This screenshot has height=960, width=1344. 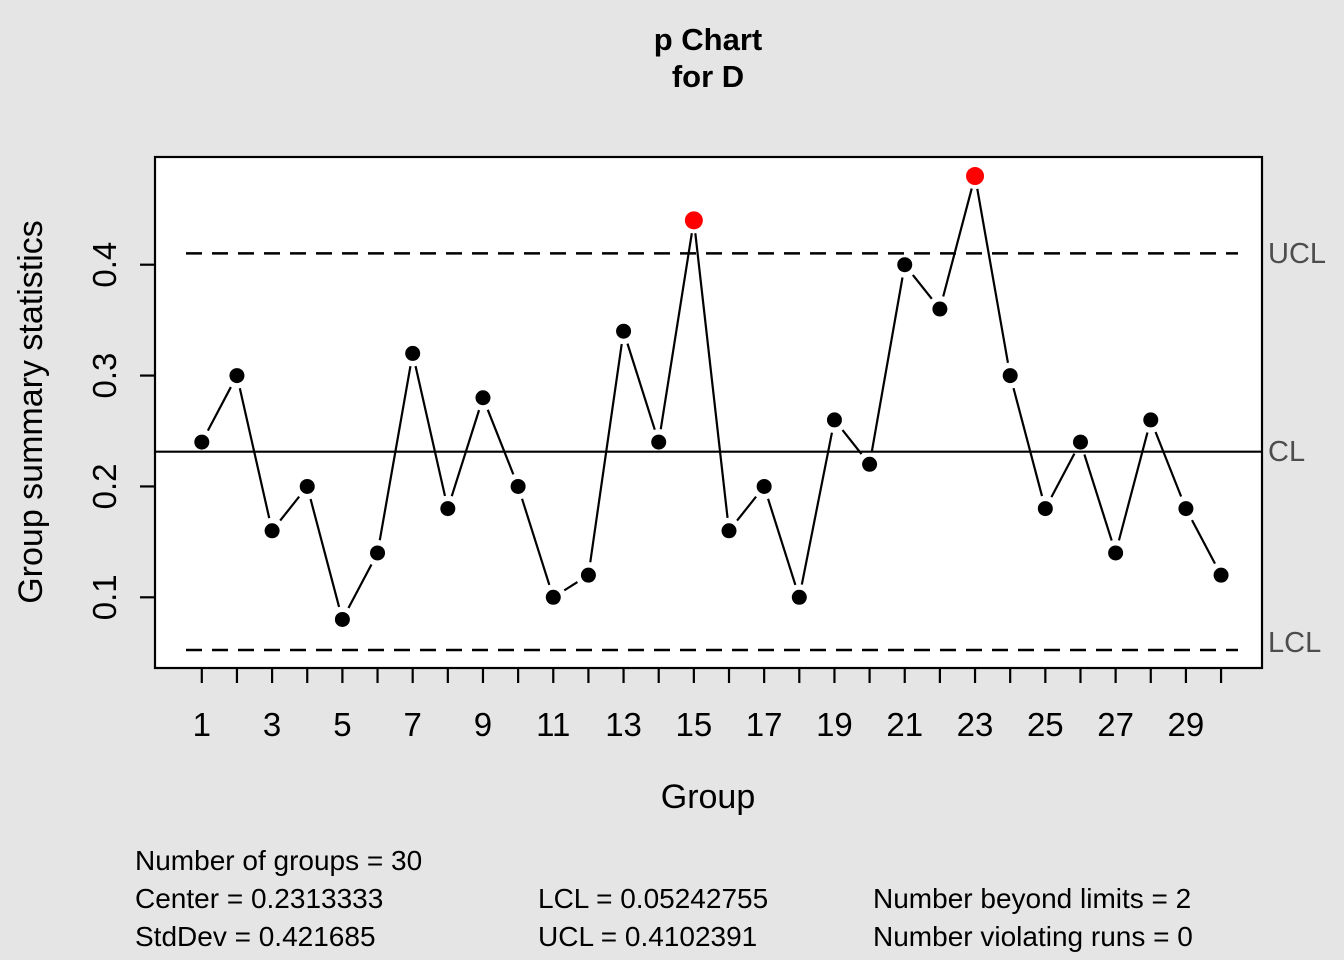 I want to click on x-tick-label: 27, so click(x=1115, y=724).